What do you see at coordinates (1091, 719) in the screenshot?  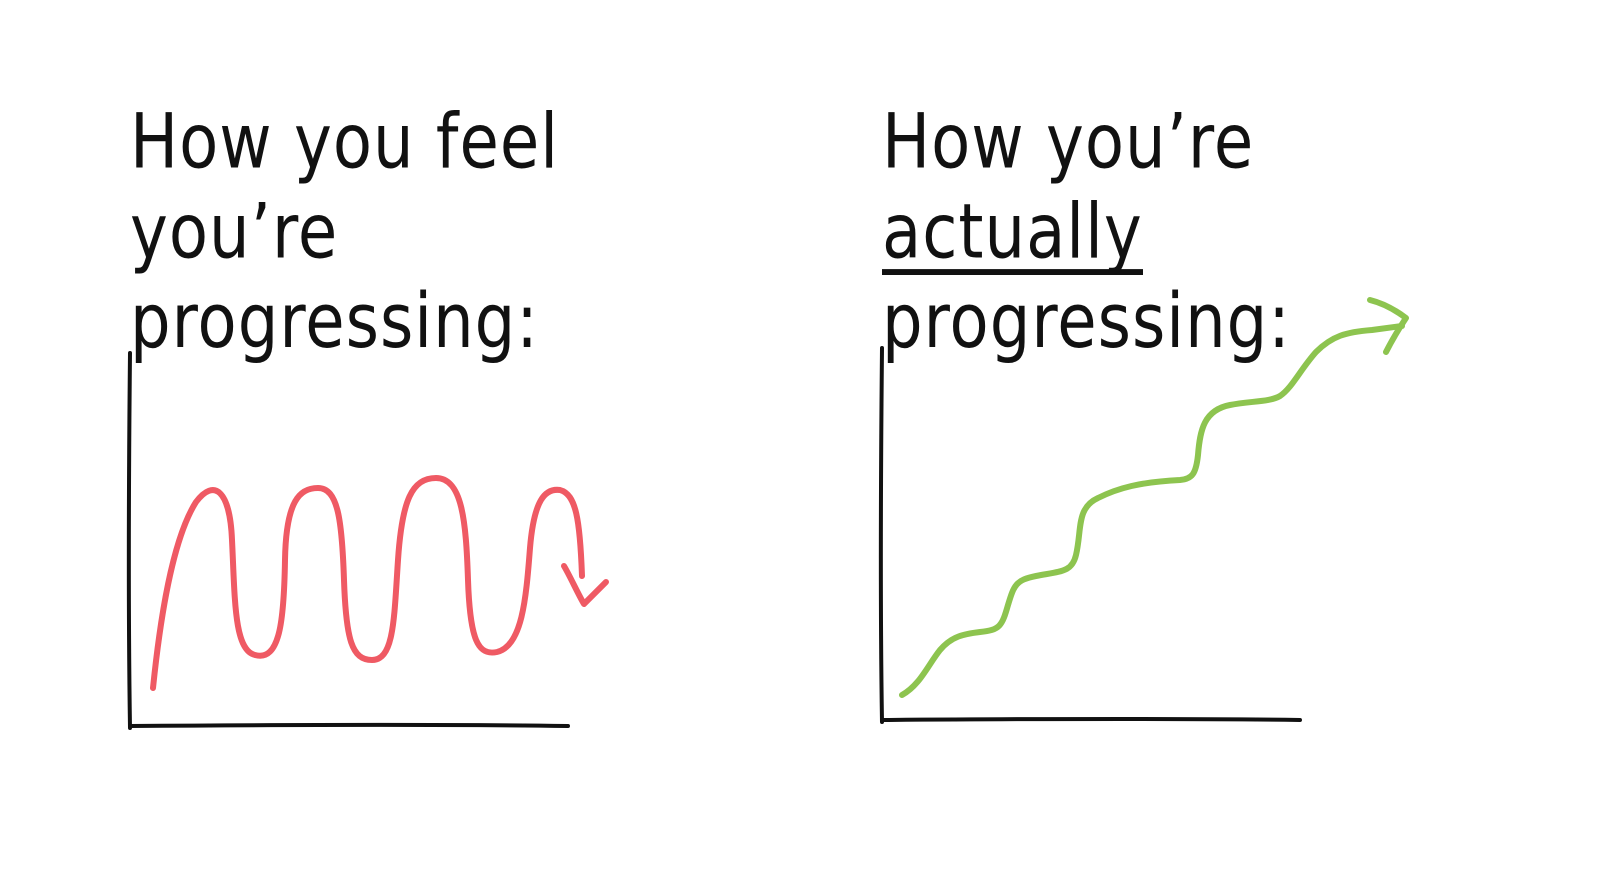 I see `actual-x-axis` at bounding box center [1091, 719].